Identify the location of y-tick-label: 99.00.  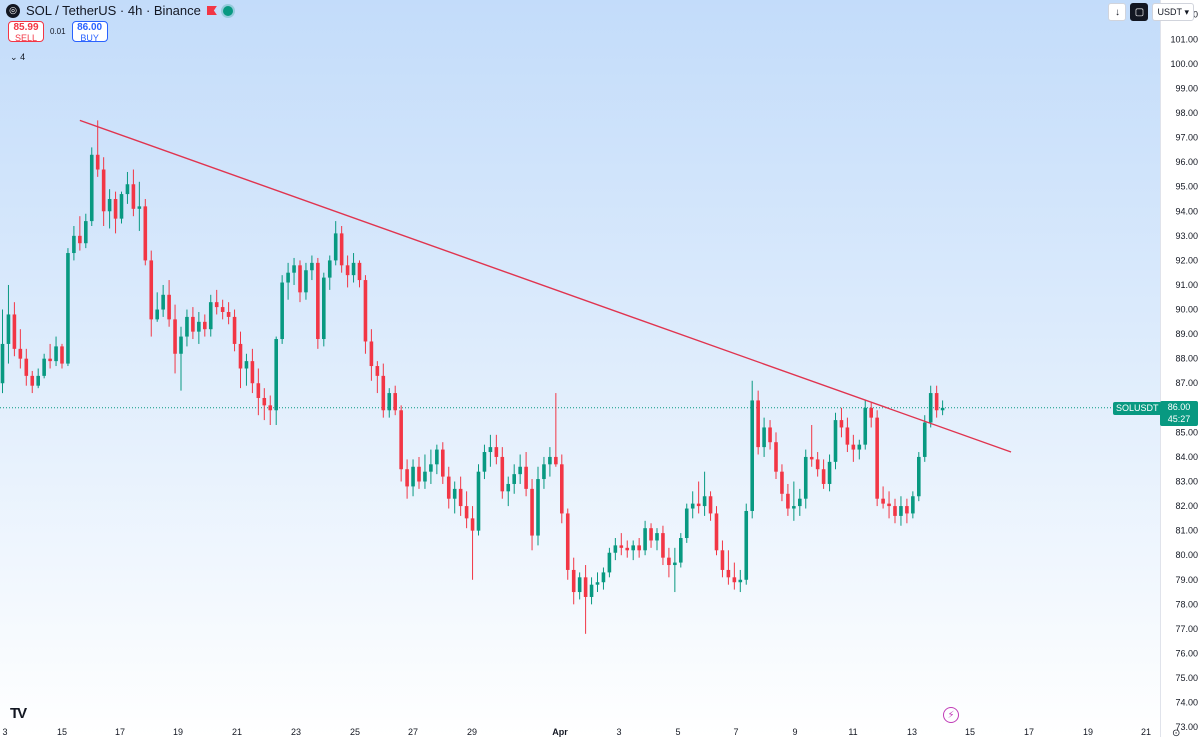
(1186, 88).